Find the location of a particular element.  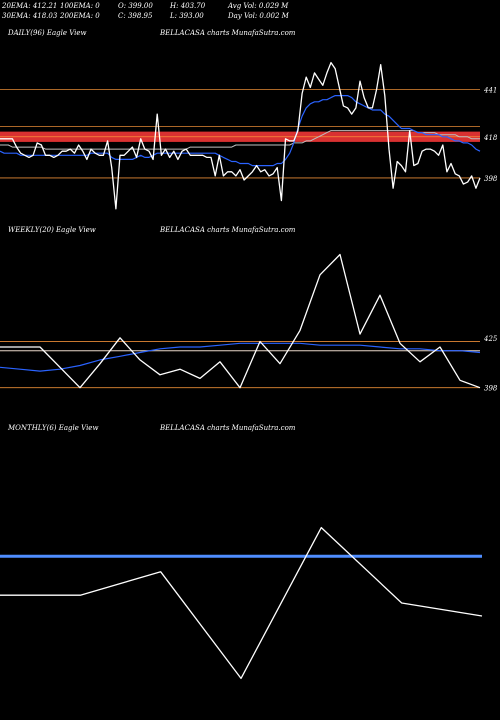

daily-ema-fast-line is located at coordinates (240, 130).